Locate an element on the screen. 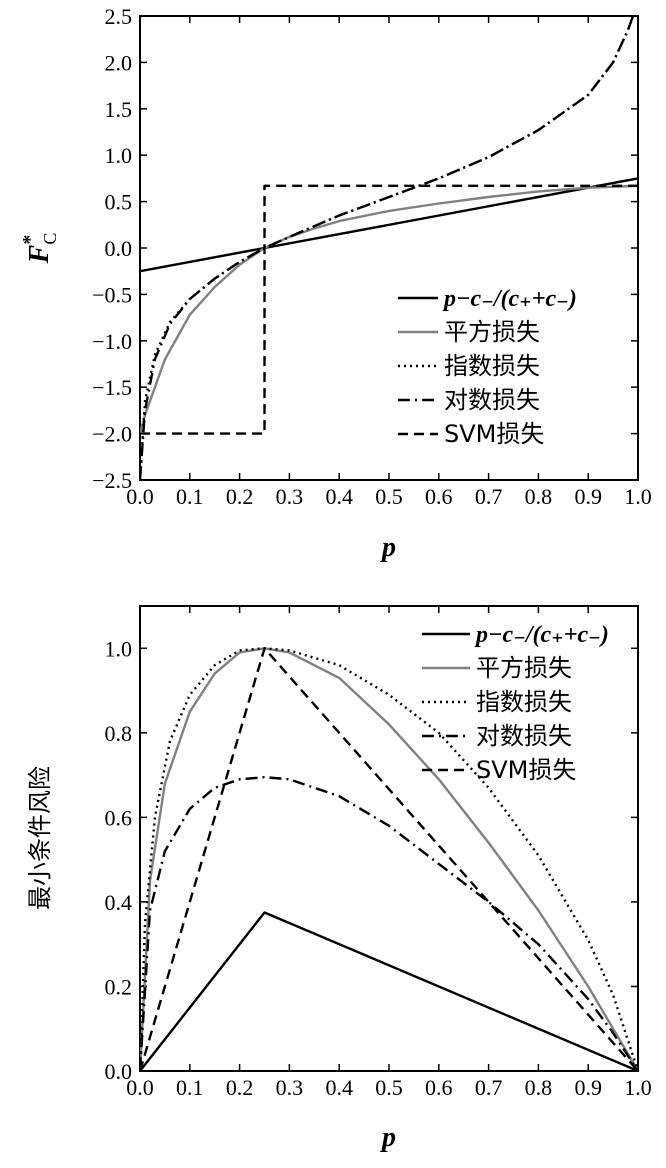 The height and width of the screenshot is (1168, 666). bottom-y-tick-labels: 1.0 0.8 0.6 0.4 0.2 0.0 is located at coordinates (119, 860).